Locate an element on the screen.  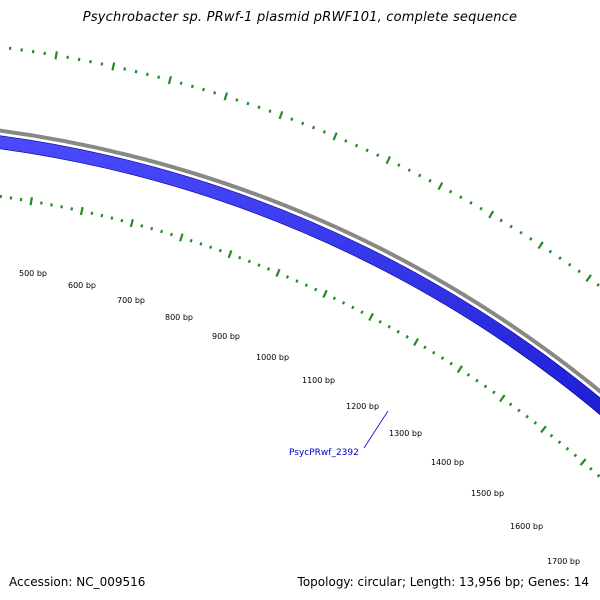
accession-label: Accession: NC_009516 is located at coordinates (77, 582).